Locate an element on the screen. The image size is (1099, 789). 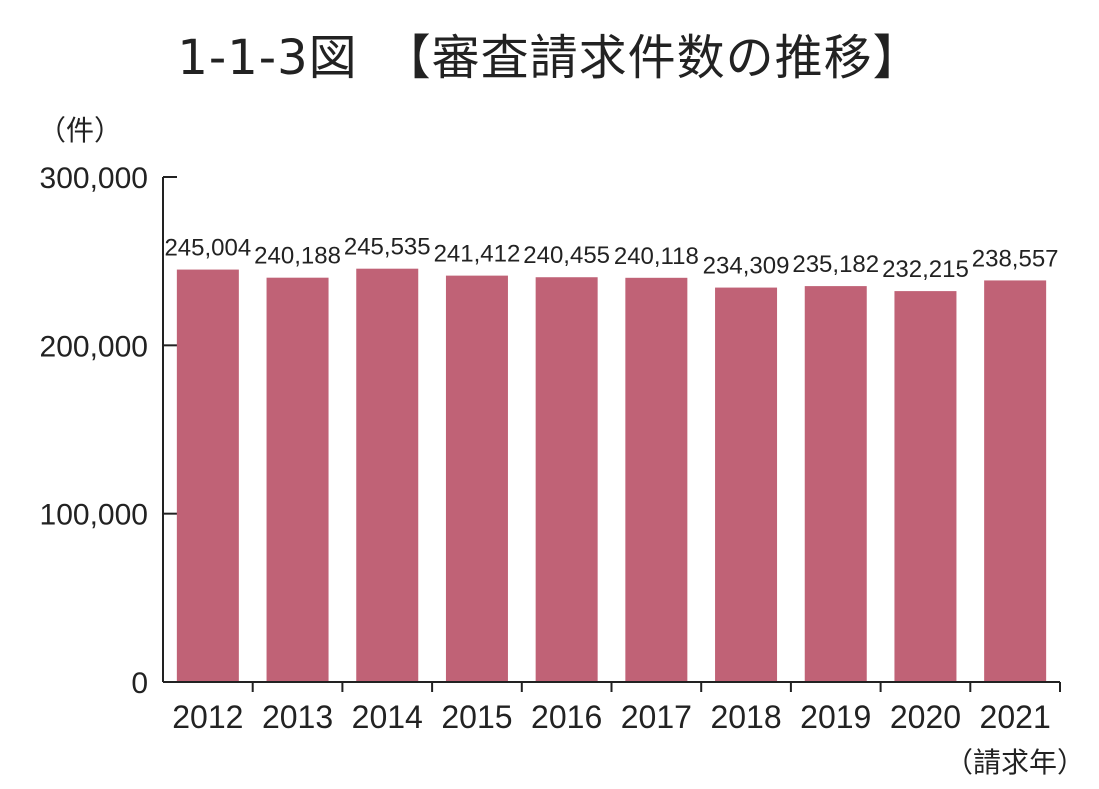
x-tick-label: 2021 is located at coordinates (1015, 717).